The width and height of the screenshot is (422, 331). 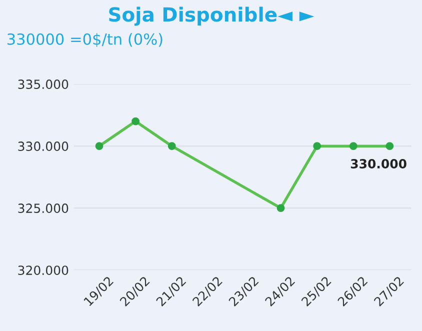 What do you see at coordinates (84, 40) in the screenshot?
I see `chart-subtitle: 330000 =0$/tn (0%)` at bounding box center [84, 40].